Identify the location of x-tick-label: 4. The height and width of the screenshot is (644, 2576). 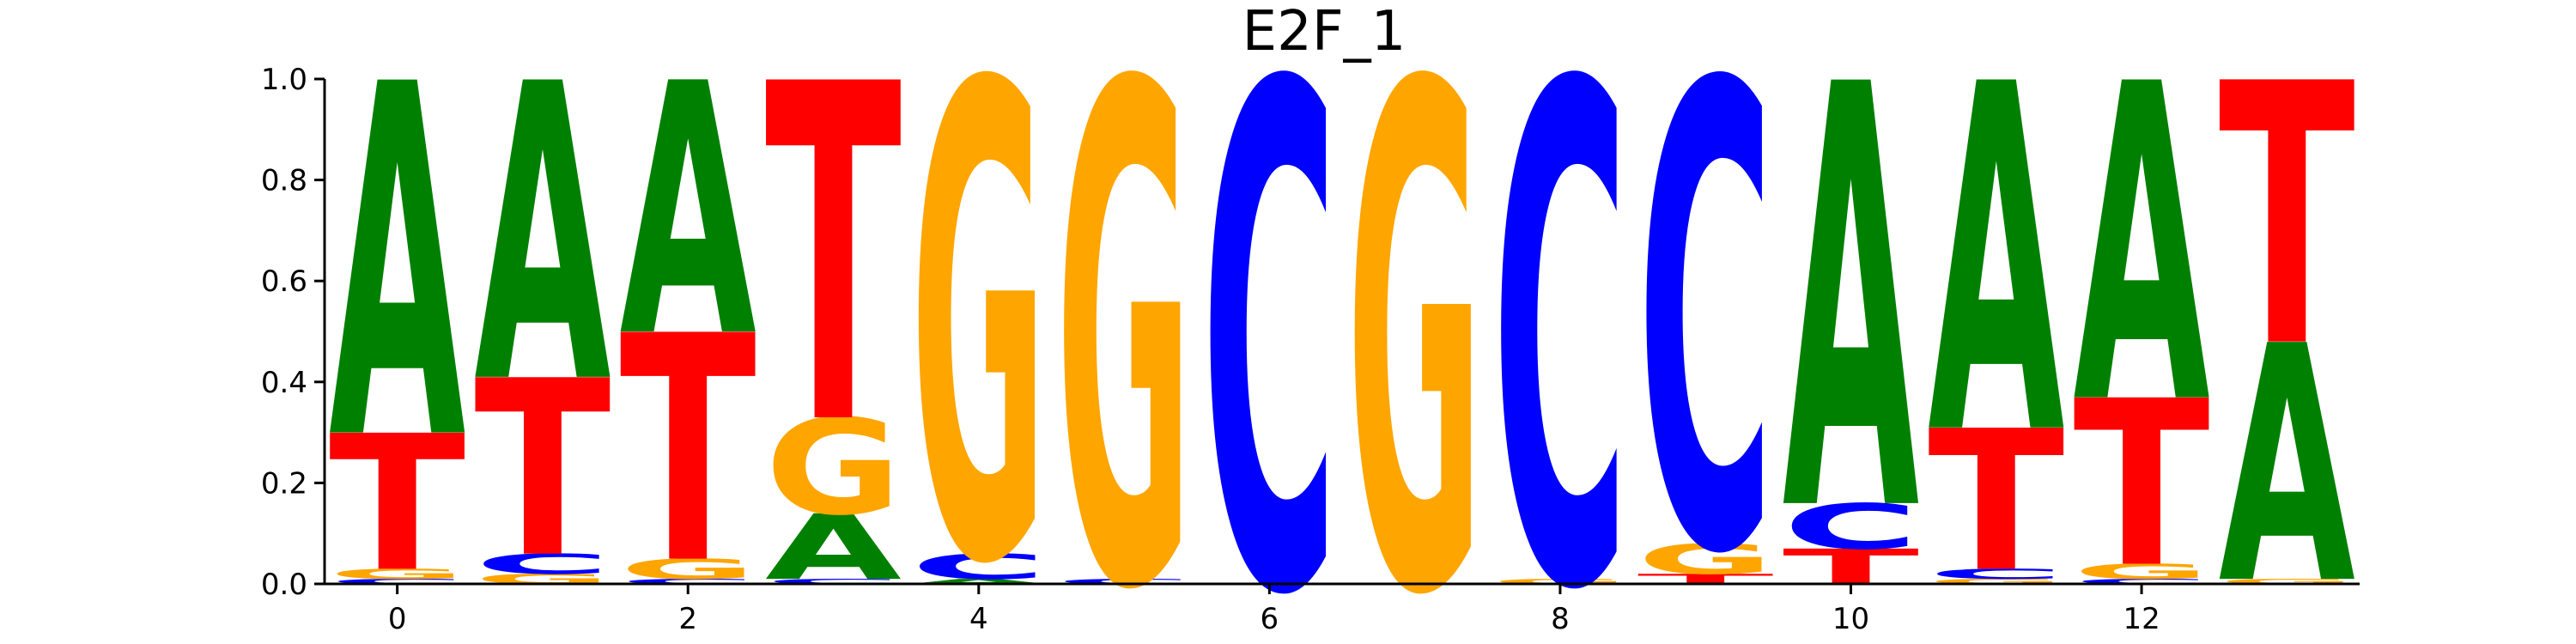
(979, 619).